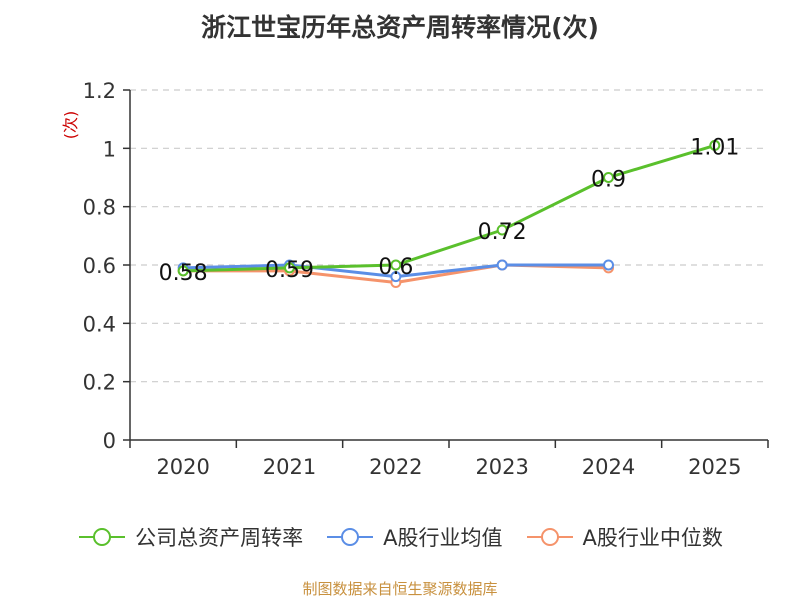 The width and height of the screenshot is (800, 600). Describe the element at coordinates (400, 27) in the screenshot. I see `chart-title: 浙江世宝历年总资产周转率情况(次)` at that location.